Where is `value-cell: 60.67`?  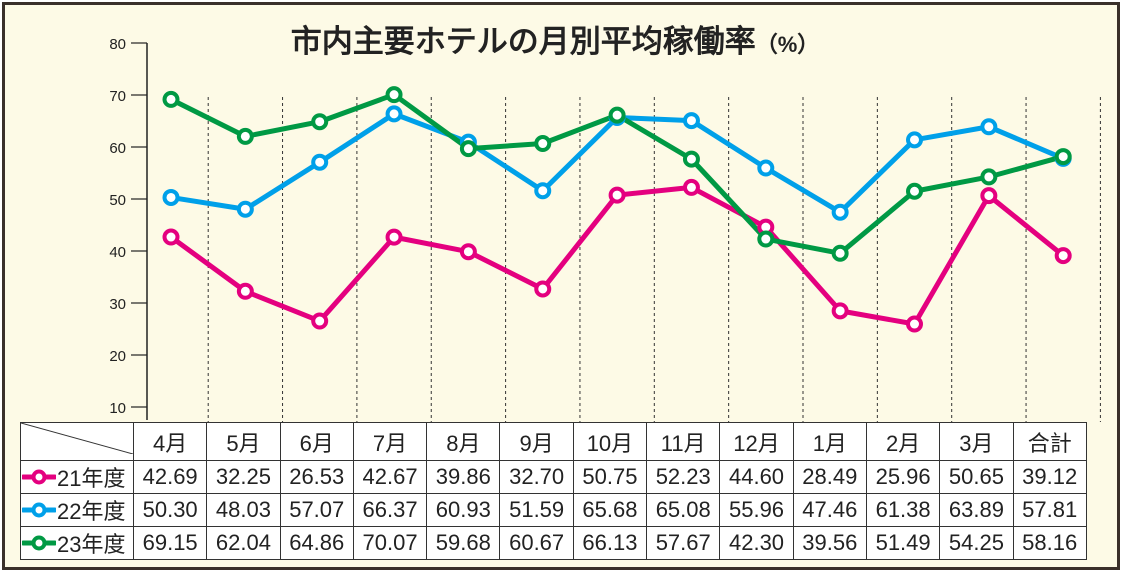 value-cell: 60.67 is located at coordinates (536, 543).